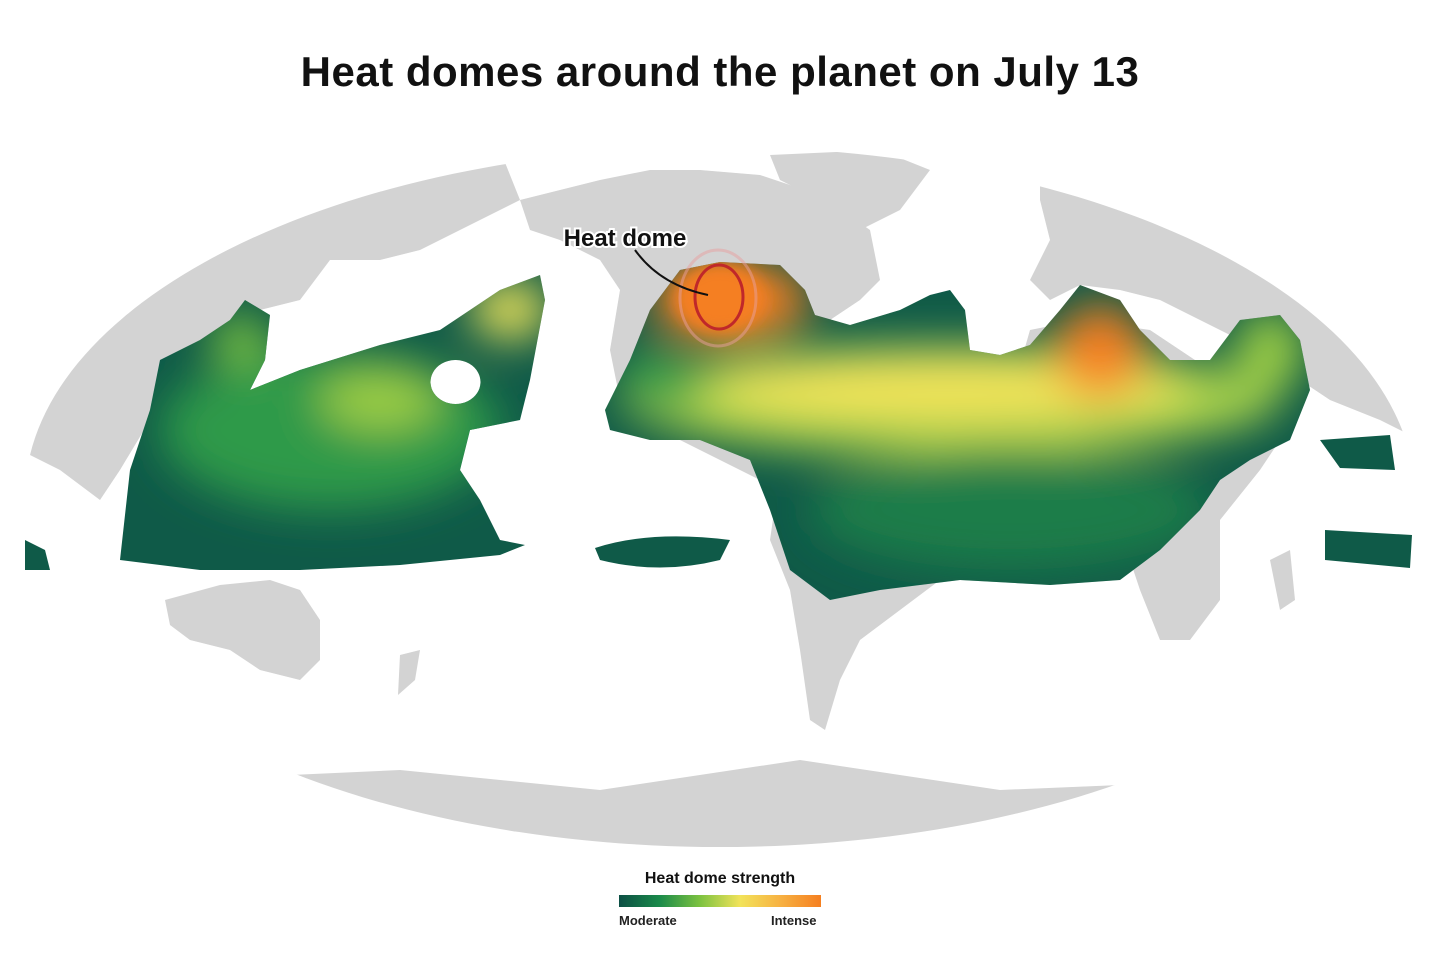  I want to click on annotation: Heat dome, so click(660, 285).